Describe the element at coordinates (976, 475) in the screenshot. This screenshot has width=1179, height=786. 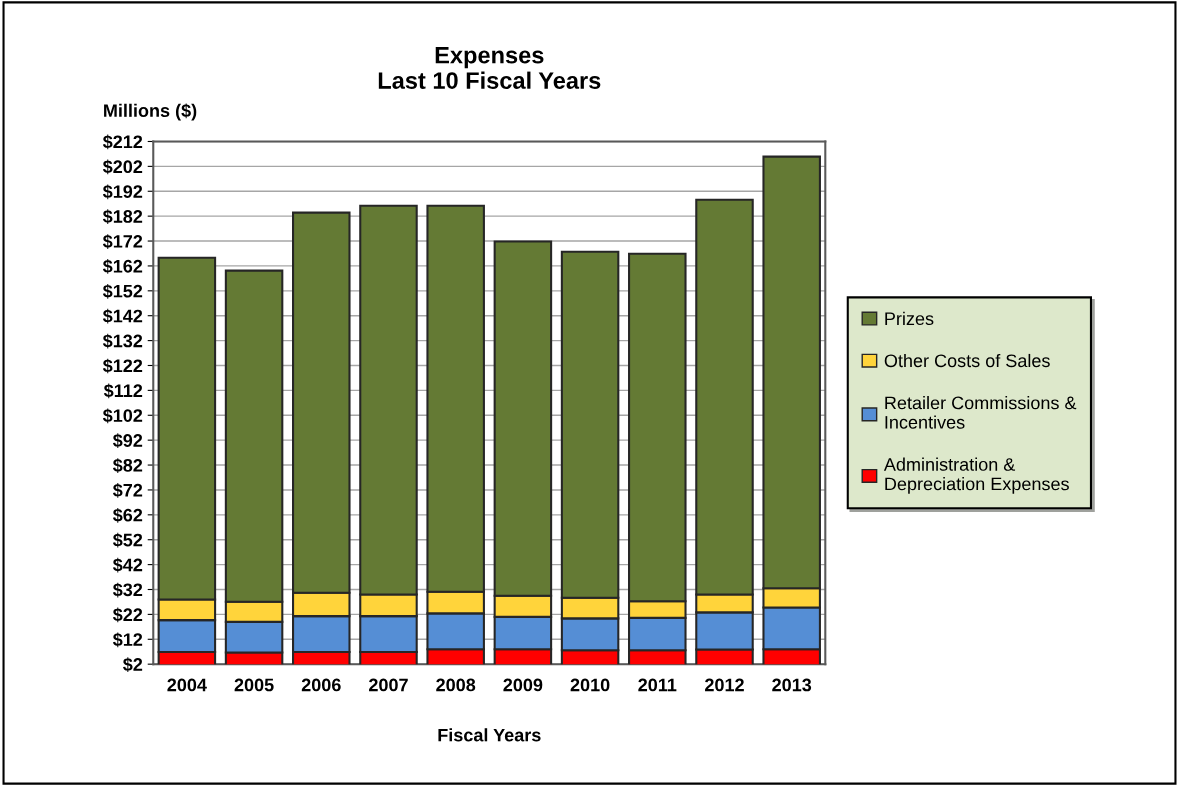
I see `legend-label: Administration & Depreciation Expenses` at that location.